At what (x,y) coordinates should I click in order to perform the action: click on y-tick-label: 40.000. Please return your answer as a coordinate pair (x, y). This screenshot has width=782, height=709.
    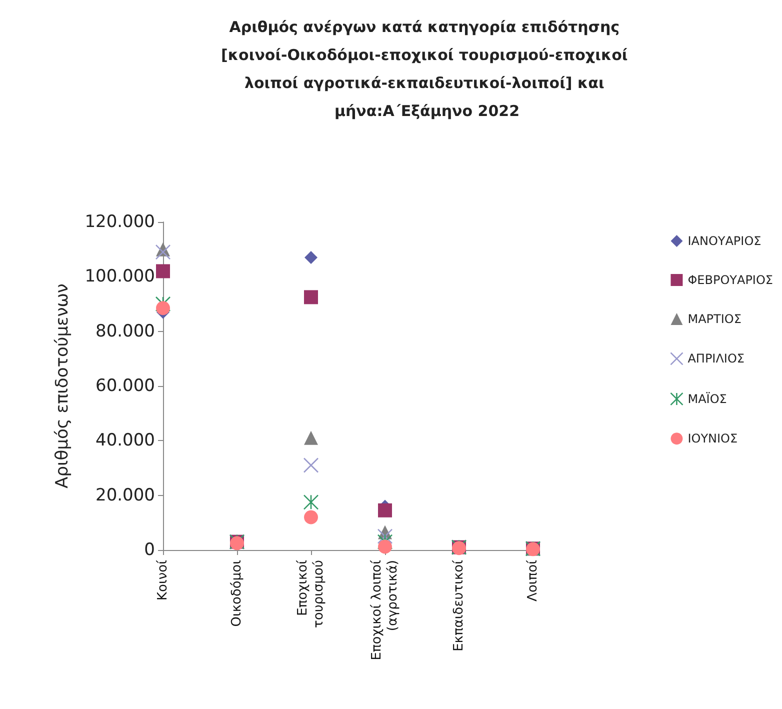
    Looking at the image, I should click on (125, 440).